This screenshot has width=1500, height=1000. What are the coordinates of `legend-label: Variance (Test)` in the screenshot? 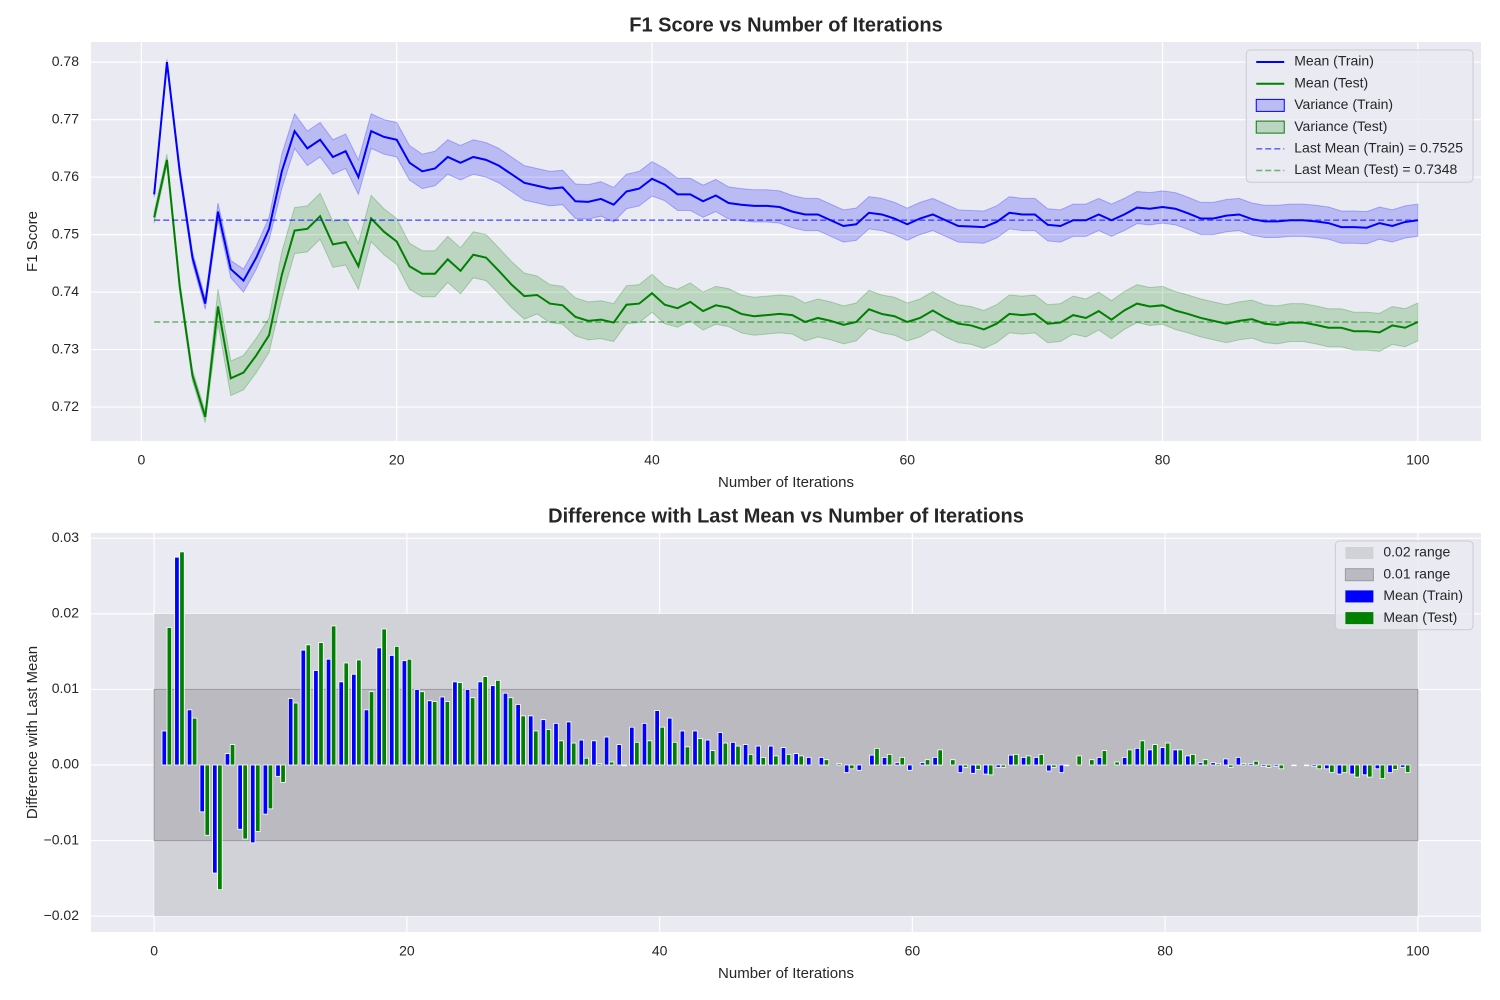 It's located at (1340, 126).